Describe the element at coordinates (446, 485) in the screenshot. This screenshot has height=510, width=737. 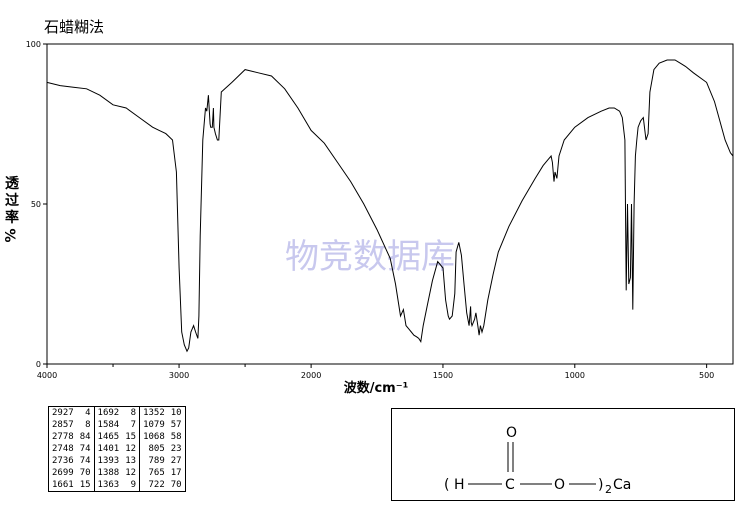
I see `structure-paren-open: (` at that location.